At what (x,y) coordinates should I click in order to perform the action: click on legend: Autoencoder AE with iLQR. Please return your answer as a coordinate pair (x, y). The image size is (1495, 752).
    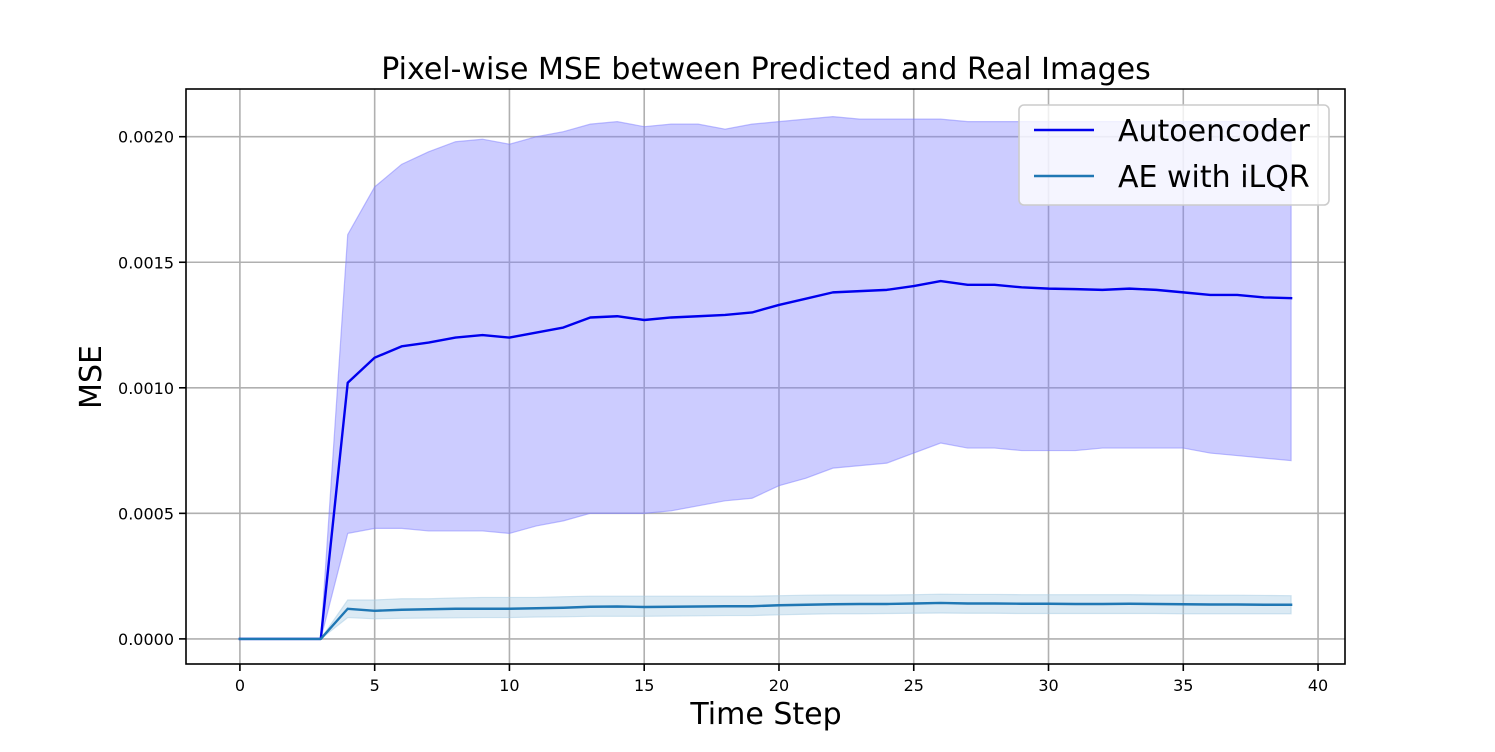
    Looking at the image, I should click on (1174, 155).